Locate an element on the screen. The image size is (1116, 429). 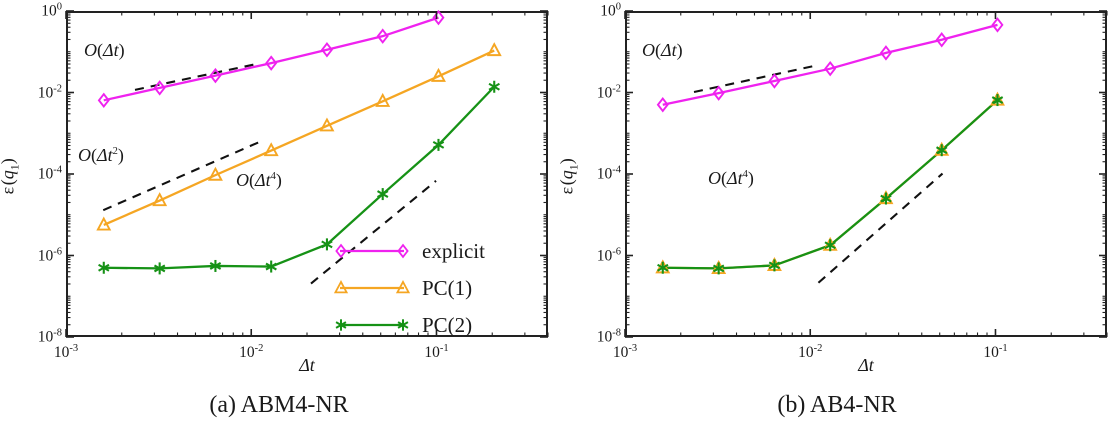
series-line-pc1 is located at coordinates (299, 137).